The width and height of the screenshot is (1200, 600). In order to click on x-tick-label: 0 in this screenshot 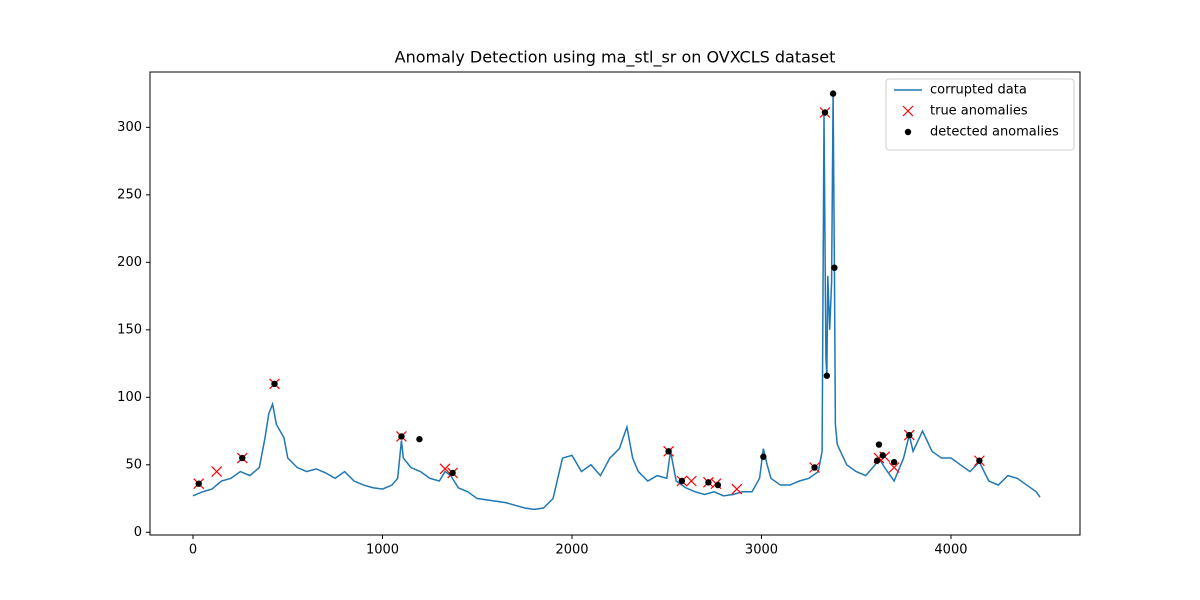, I will do `click(193, 550)`.